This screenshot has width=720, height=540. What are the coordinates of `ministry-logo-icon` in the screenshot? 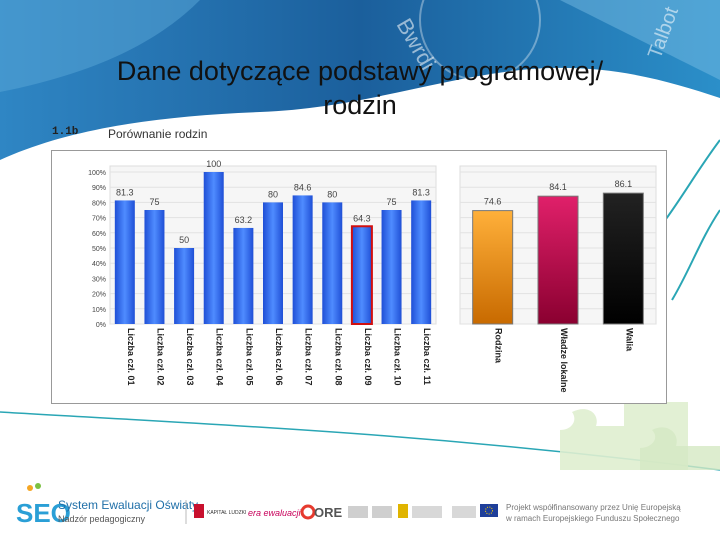 It's located at (358, 512).